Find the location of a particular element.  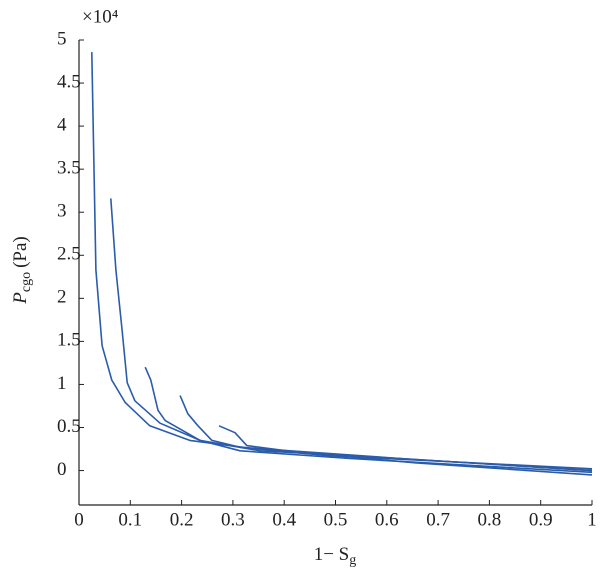

y-tick-label: 1 is located at coordinates (62, 383).